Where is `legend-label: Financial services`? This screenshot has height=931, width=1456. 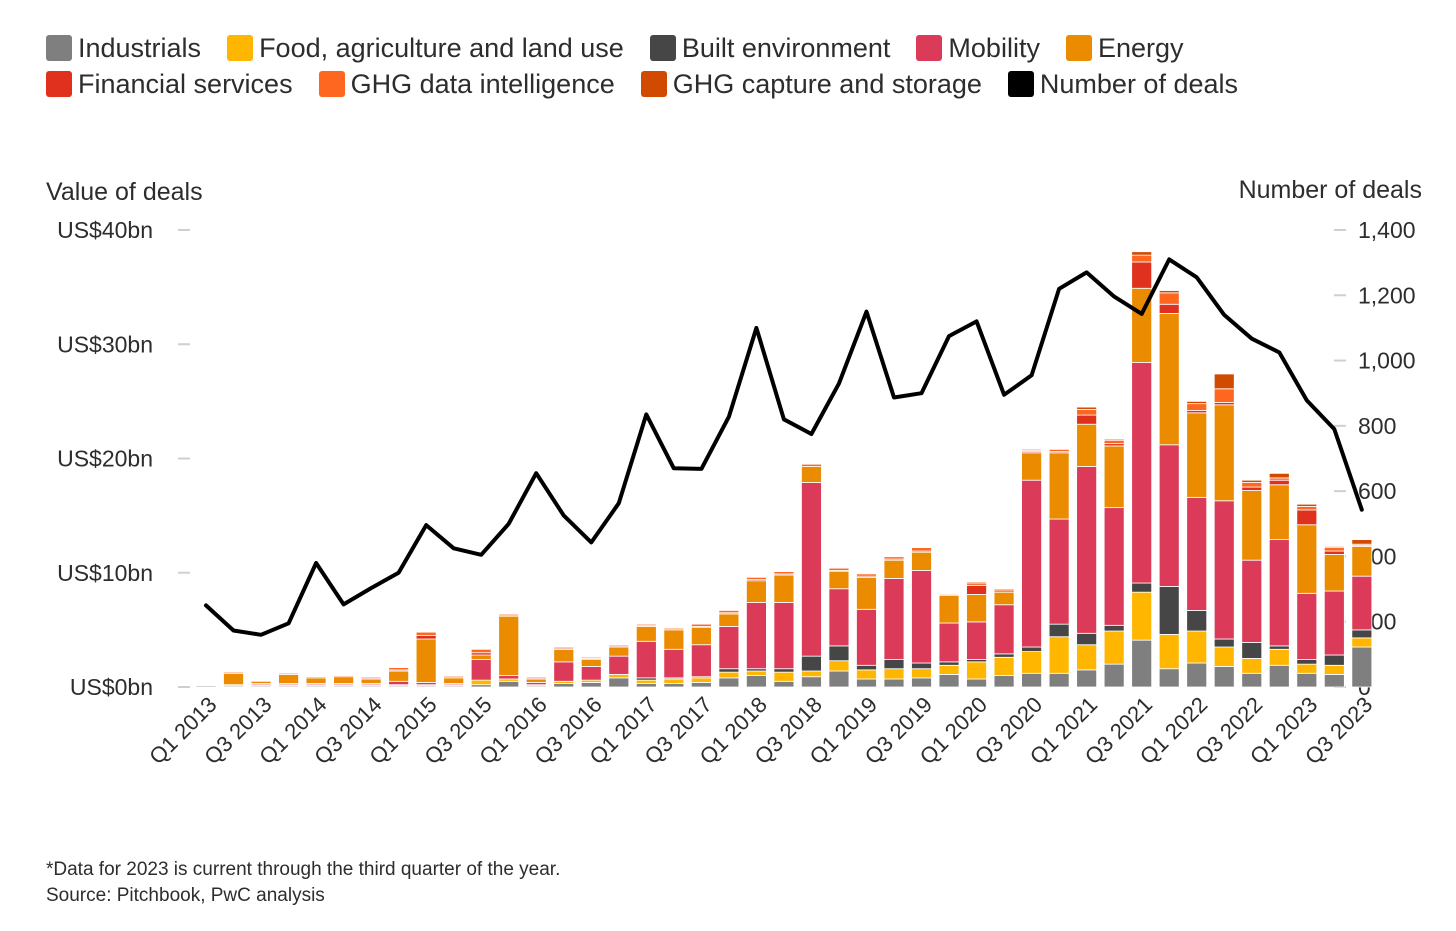
legend-label: Financial services is located at coordinates (185, 83).